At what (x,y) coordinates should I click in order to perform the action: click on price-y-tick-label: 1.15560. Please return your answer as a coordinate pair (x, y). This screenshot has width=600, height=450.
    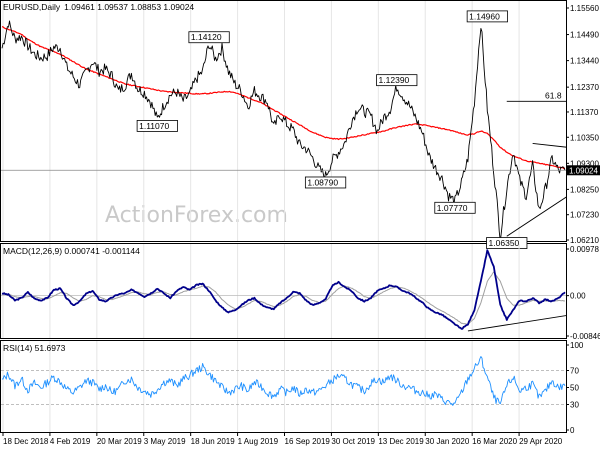
    Looking at the image, I should click on (584, 8).